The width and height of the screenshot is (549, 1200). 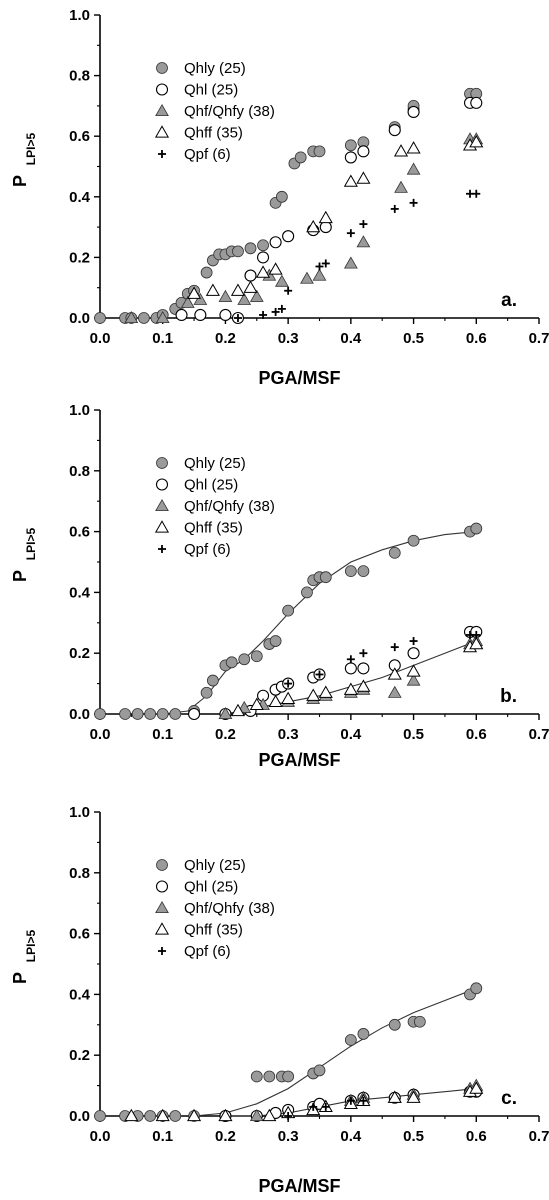 I want to click on x-tick-label: 0.2, so click(x=225, y=1136).